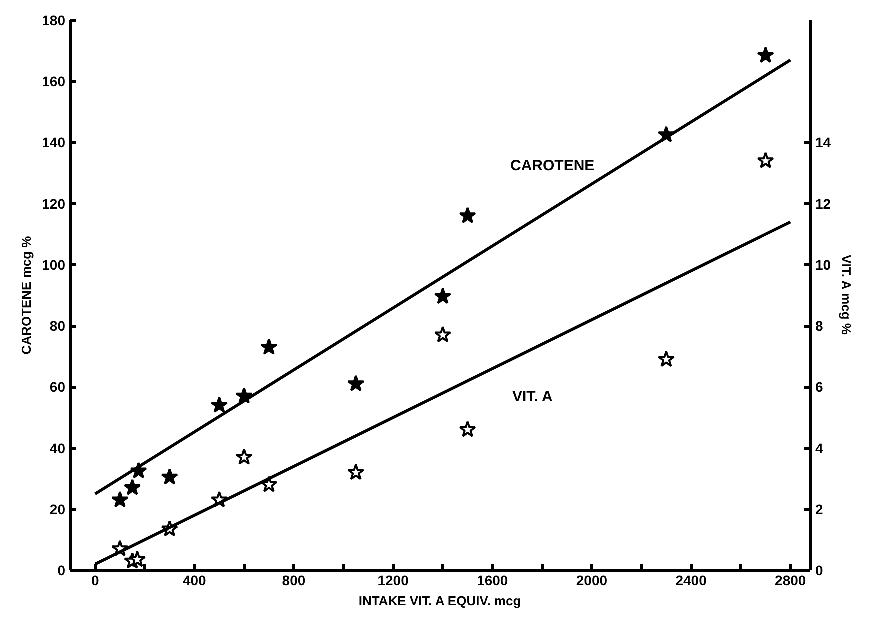 The image size is (893, 628). Describe the element at coordinates (394, 580) in the screenshot. I see `x-tick-label: 1200` at that location.